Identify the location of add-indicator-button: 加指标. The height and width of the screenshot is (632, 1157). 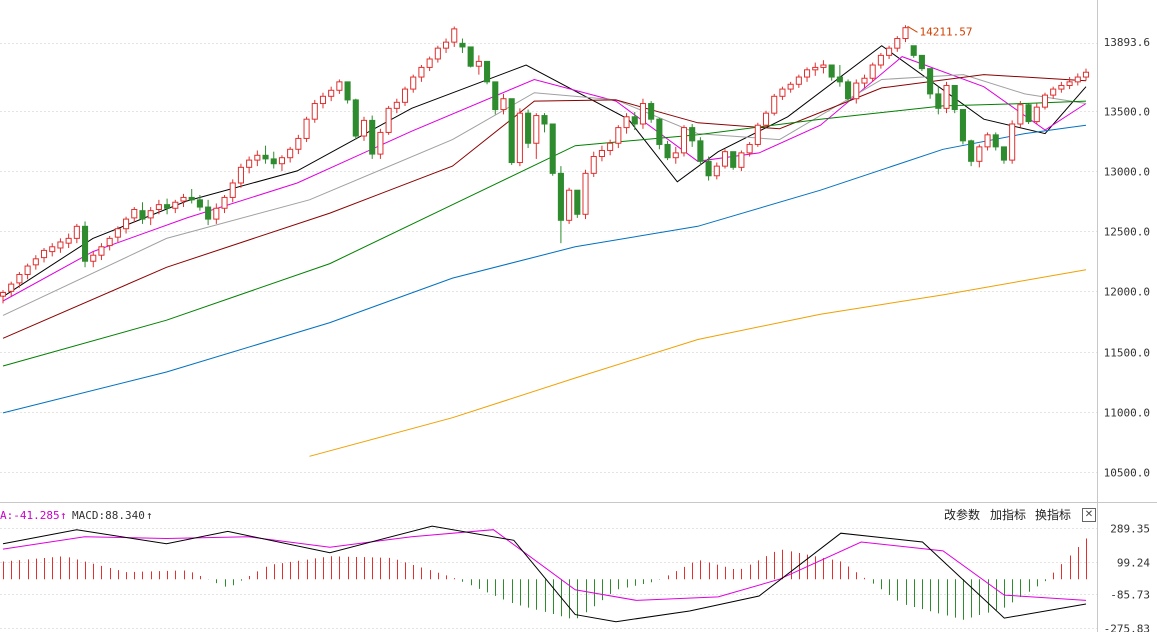
(1008, 515).